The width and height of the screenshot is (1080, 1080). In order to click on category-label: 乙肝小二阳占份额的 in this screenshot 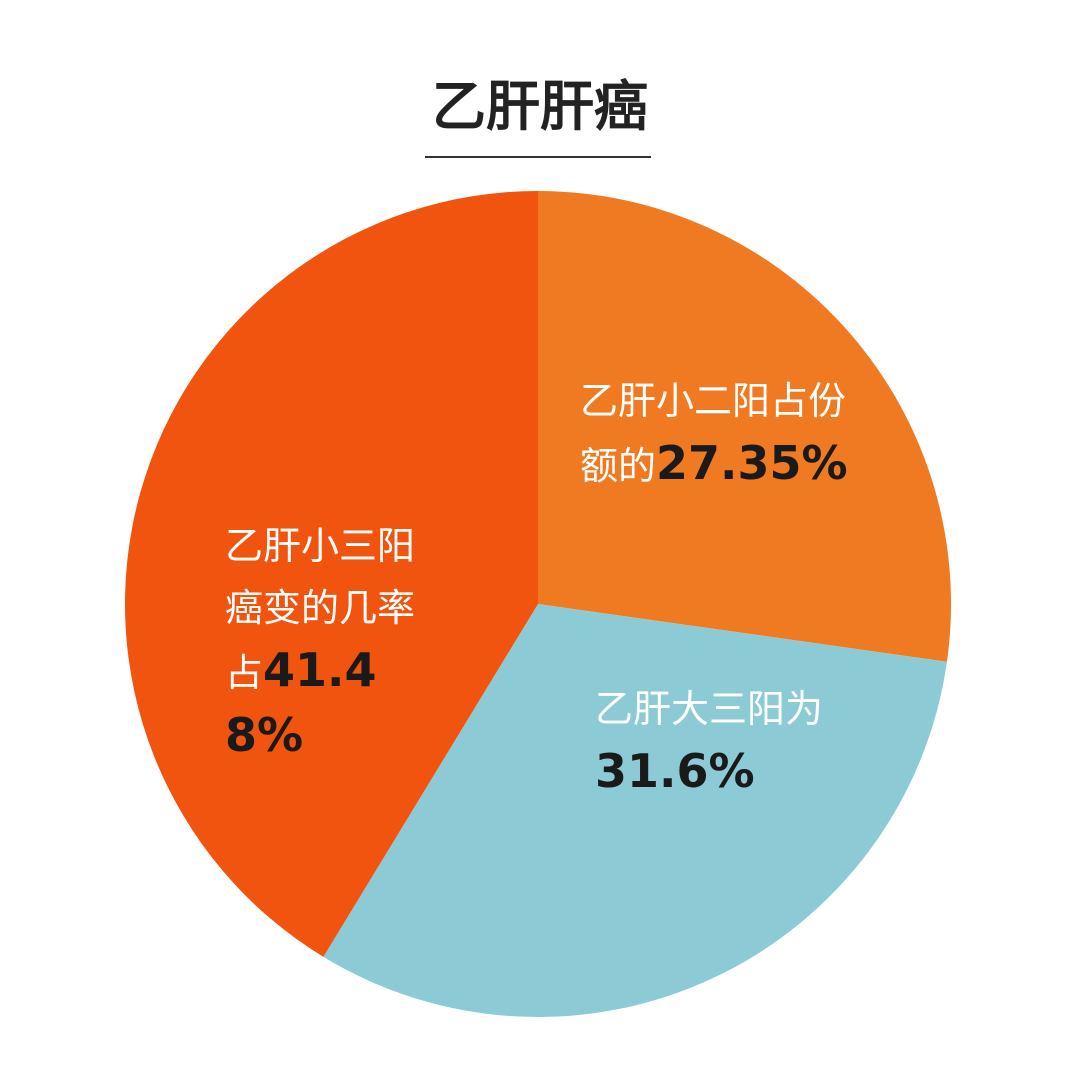, I will do `click(713, 433)`.